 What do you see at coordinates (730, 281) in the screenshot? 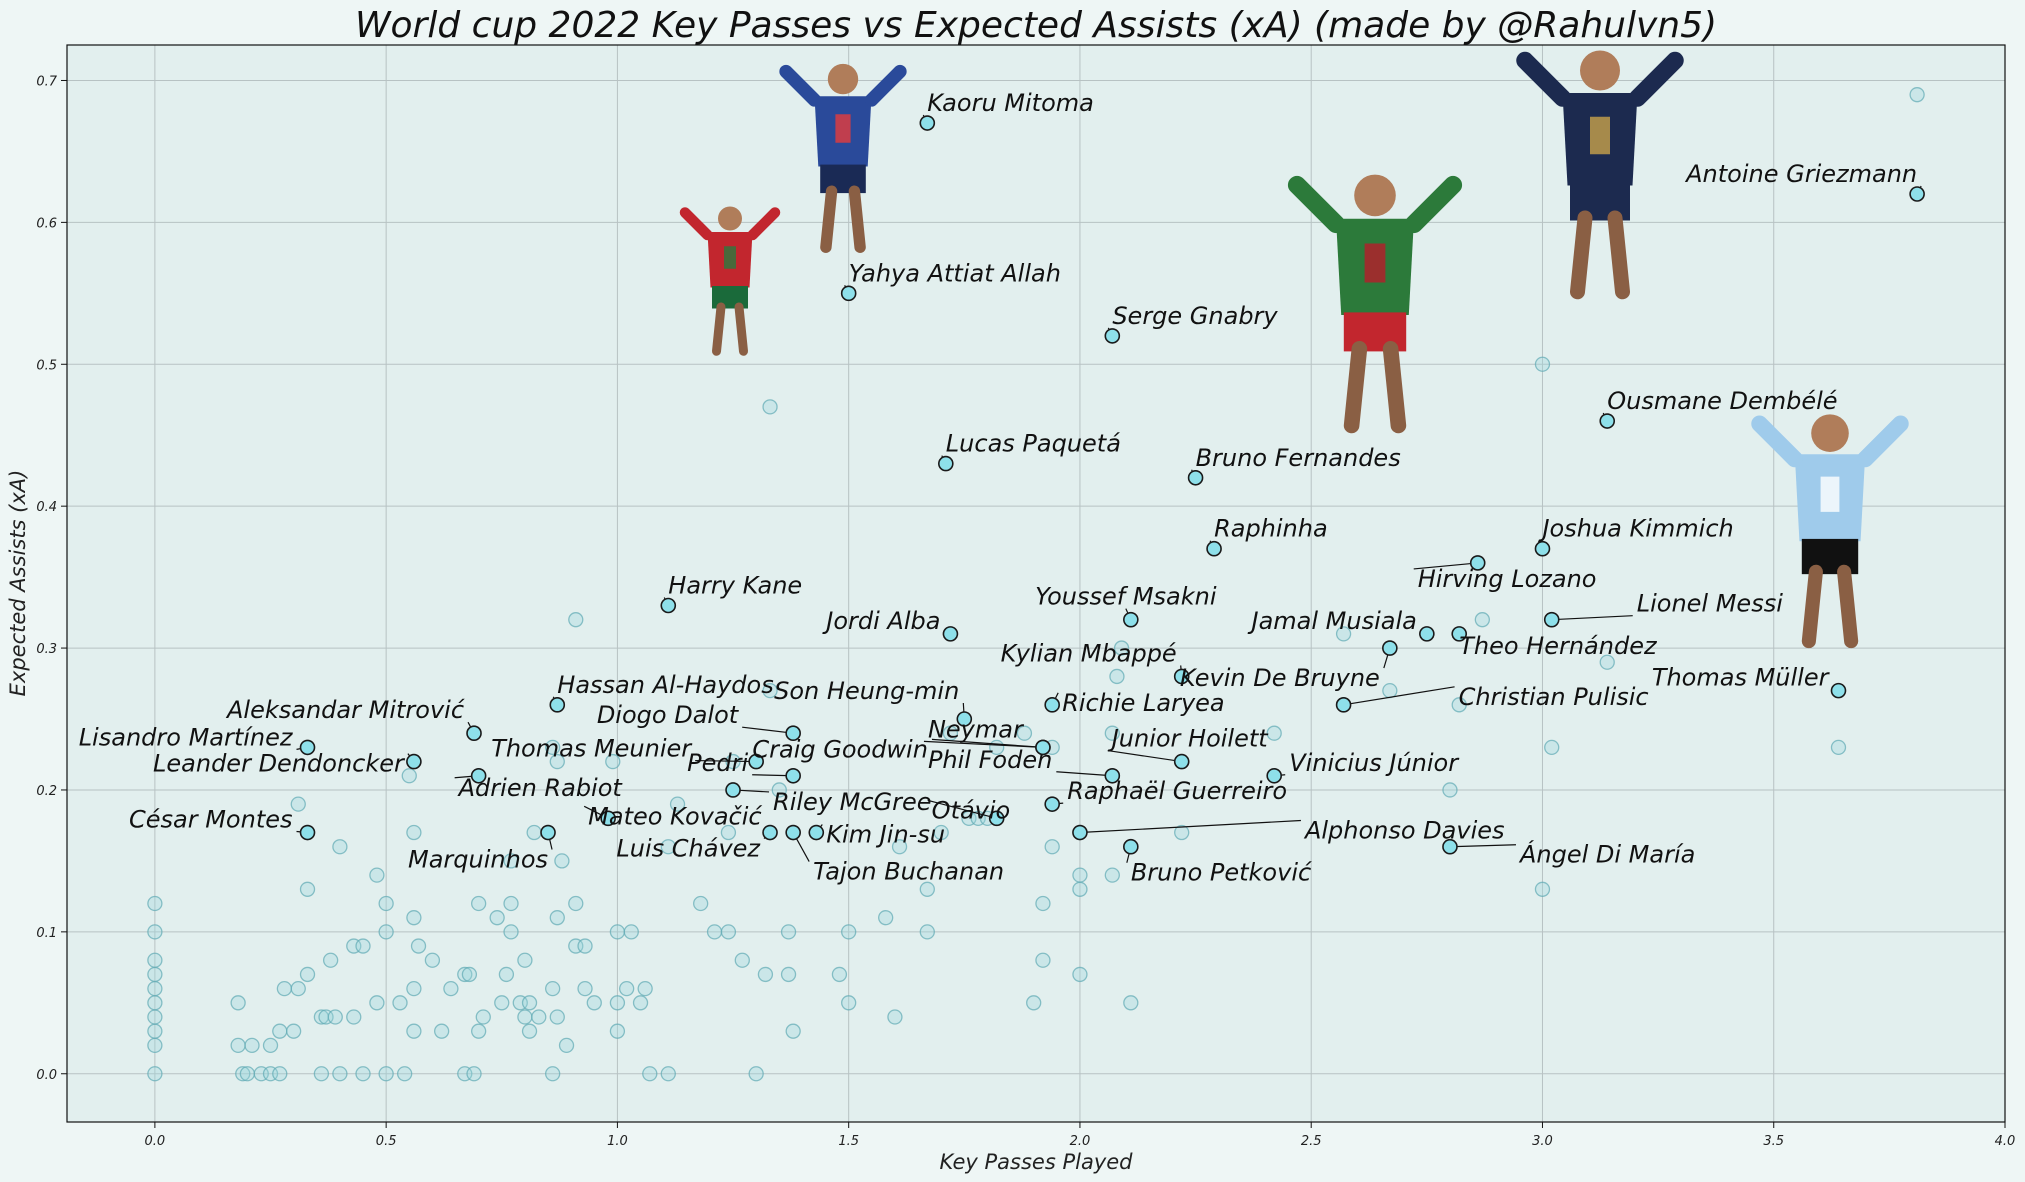
I see `player-photo-attiat-allah` at bounding box center [730, 281].